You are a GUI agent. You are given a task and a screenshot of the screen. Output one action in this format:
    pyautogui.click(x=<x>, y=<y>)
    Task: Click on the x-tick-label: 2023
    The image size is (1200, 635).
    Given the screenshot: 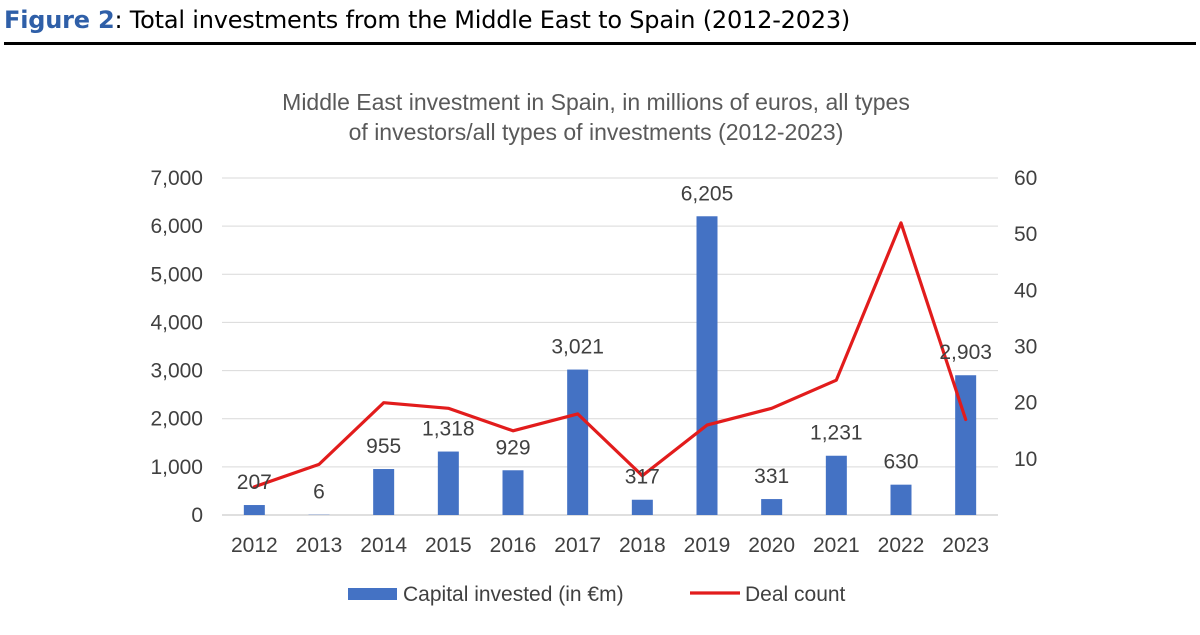 What is the action you would take?
    pyautogui.click(x=965, y=545)
    